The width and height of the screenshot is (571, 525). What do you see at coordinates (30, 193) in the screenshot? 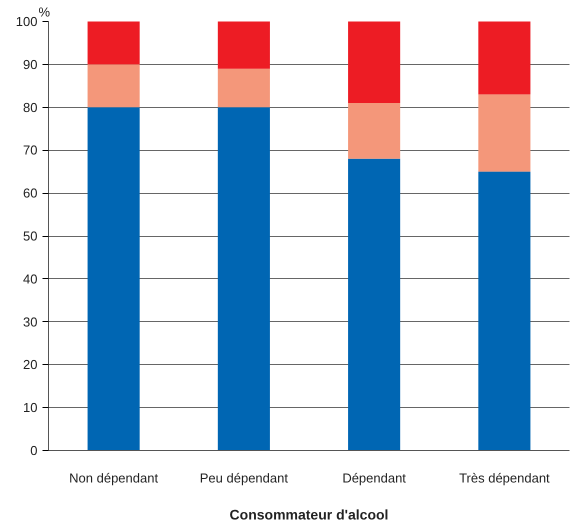
I see `y-tick-label: 60` at bounding box center [30, 193].